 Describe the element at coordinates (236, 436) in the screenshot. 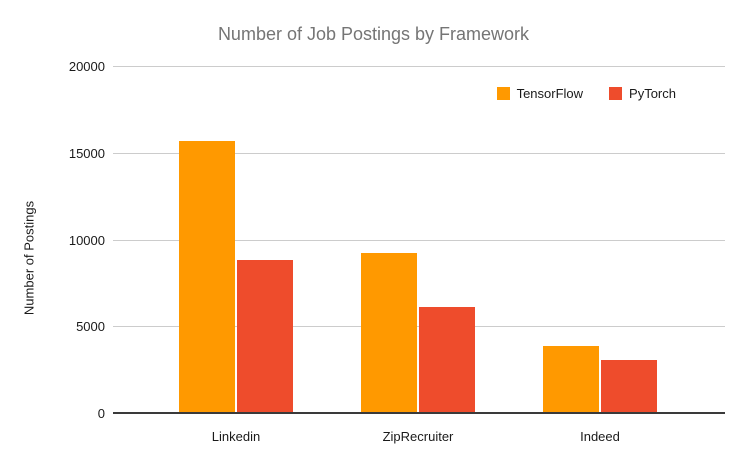

I see `x-axis-label-linkedin: Linkedin` at that location.